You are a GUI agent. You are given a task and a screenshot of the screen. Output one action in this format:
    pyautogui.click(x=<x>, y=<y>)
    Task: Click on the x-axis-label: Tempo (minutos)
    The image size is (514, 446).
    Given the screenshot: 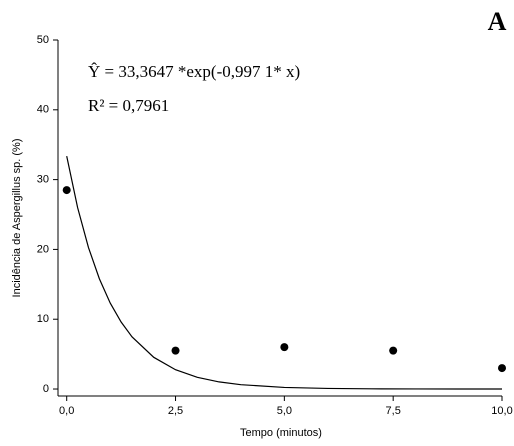 What is the action you would take?
    pyautogui.click(x=281, y=433)
    